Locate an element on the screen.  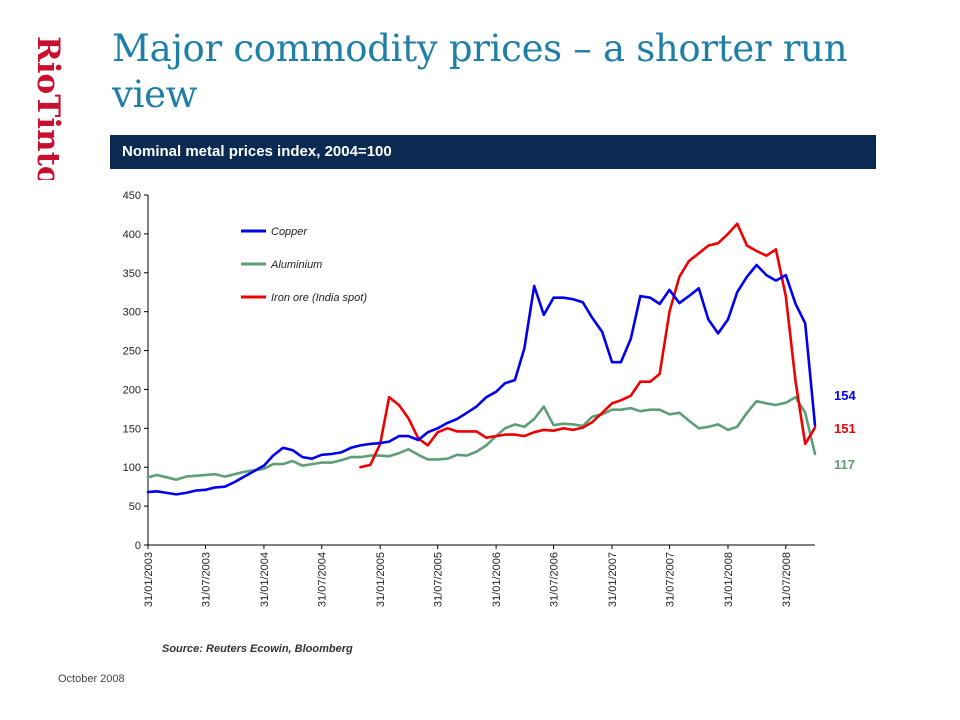
y-tick-label: 400 is located at coordinates (132, 235).